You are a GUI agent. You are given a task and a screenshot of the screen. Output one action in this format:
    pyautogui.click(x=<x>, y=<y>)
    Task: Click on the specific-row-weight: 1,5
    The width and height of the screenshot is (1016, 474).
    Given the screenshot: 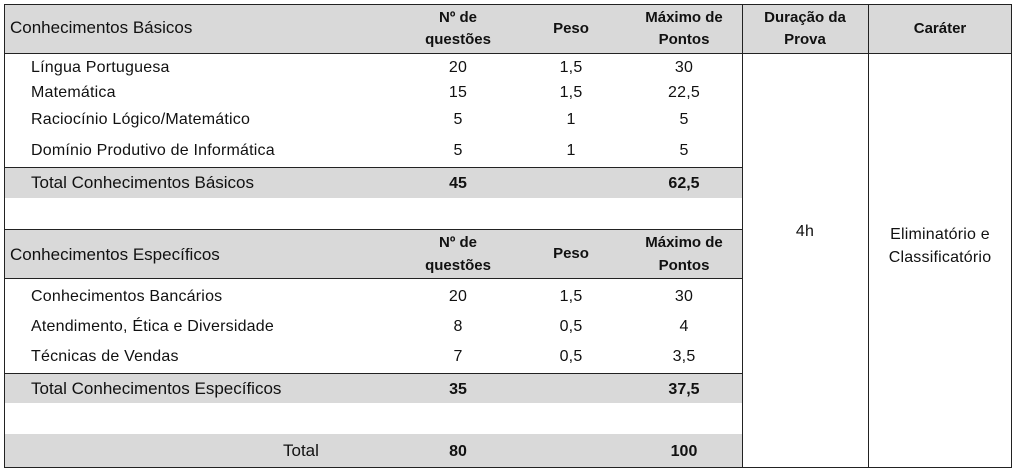 What is the action you would take?
    pyautogui.click(x=571, y=296)
    